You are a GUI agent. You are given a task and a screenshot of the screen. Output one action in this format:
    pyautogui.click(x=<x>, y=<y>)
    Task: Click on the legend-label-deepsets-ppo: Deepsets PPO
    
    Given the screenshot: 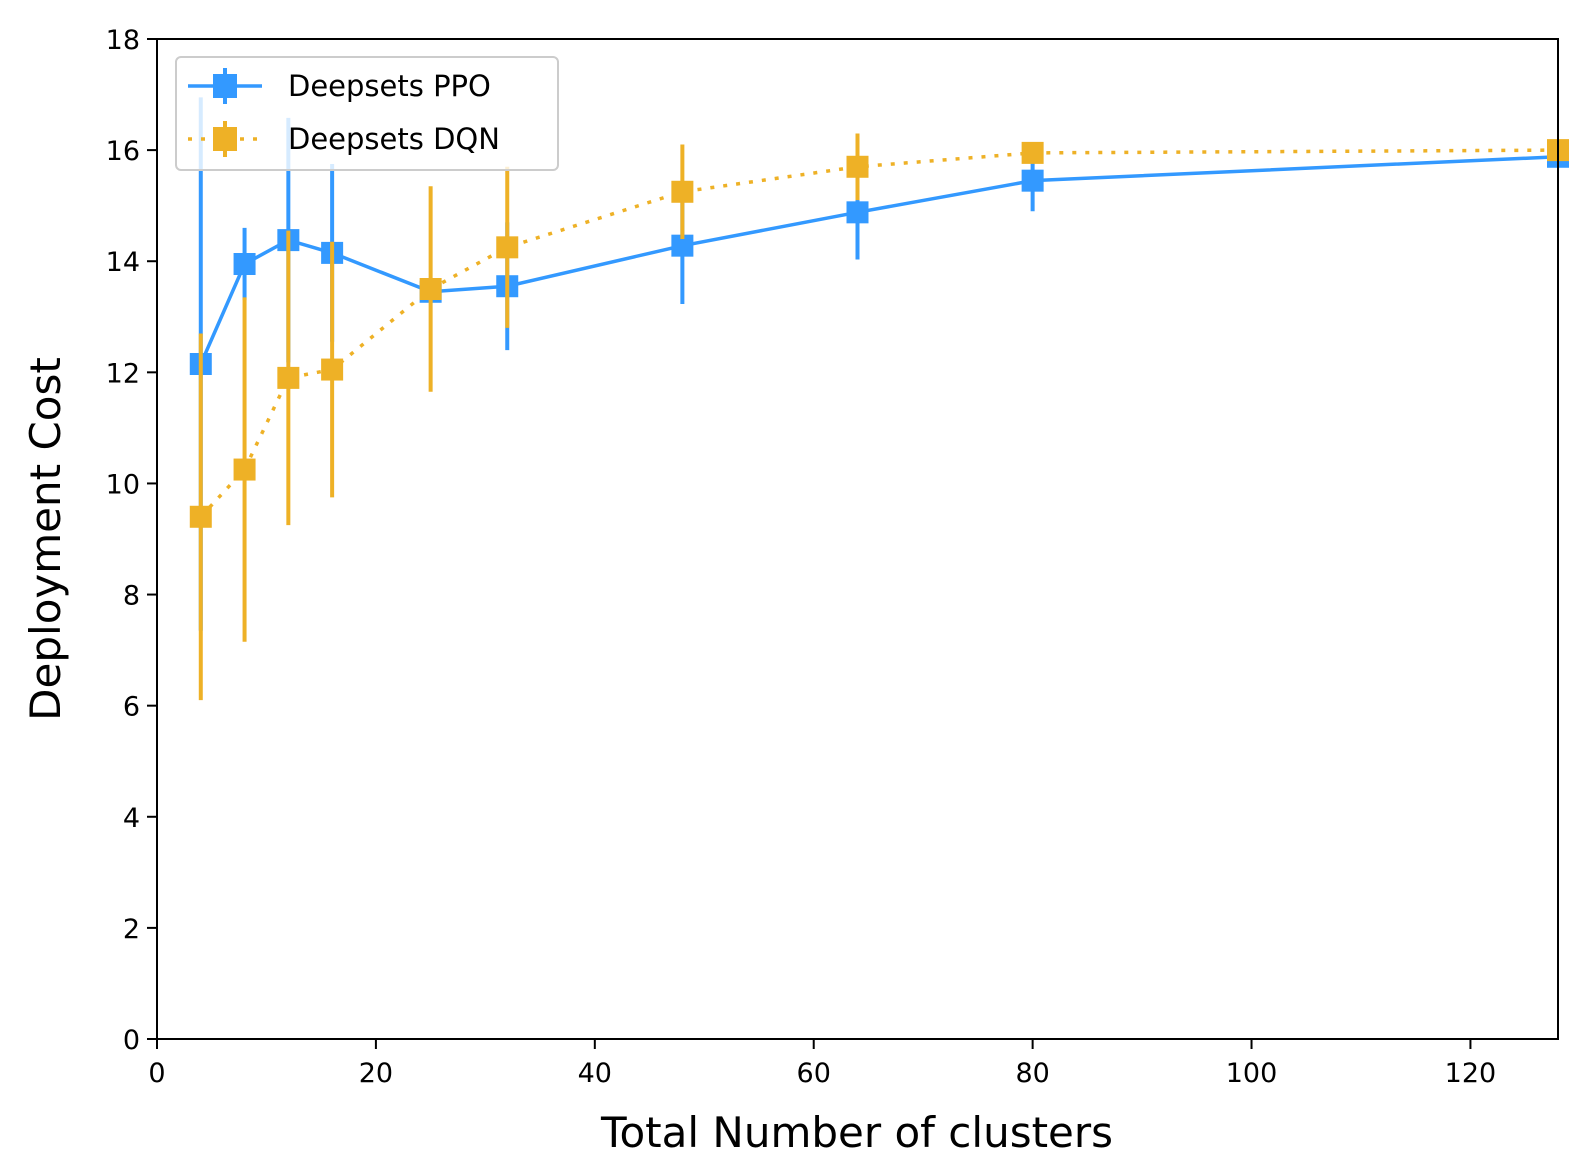 What is the action you would take?
    pyautogui.click(x=389, y=86)
    